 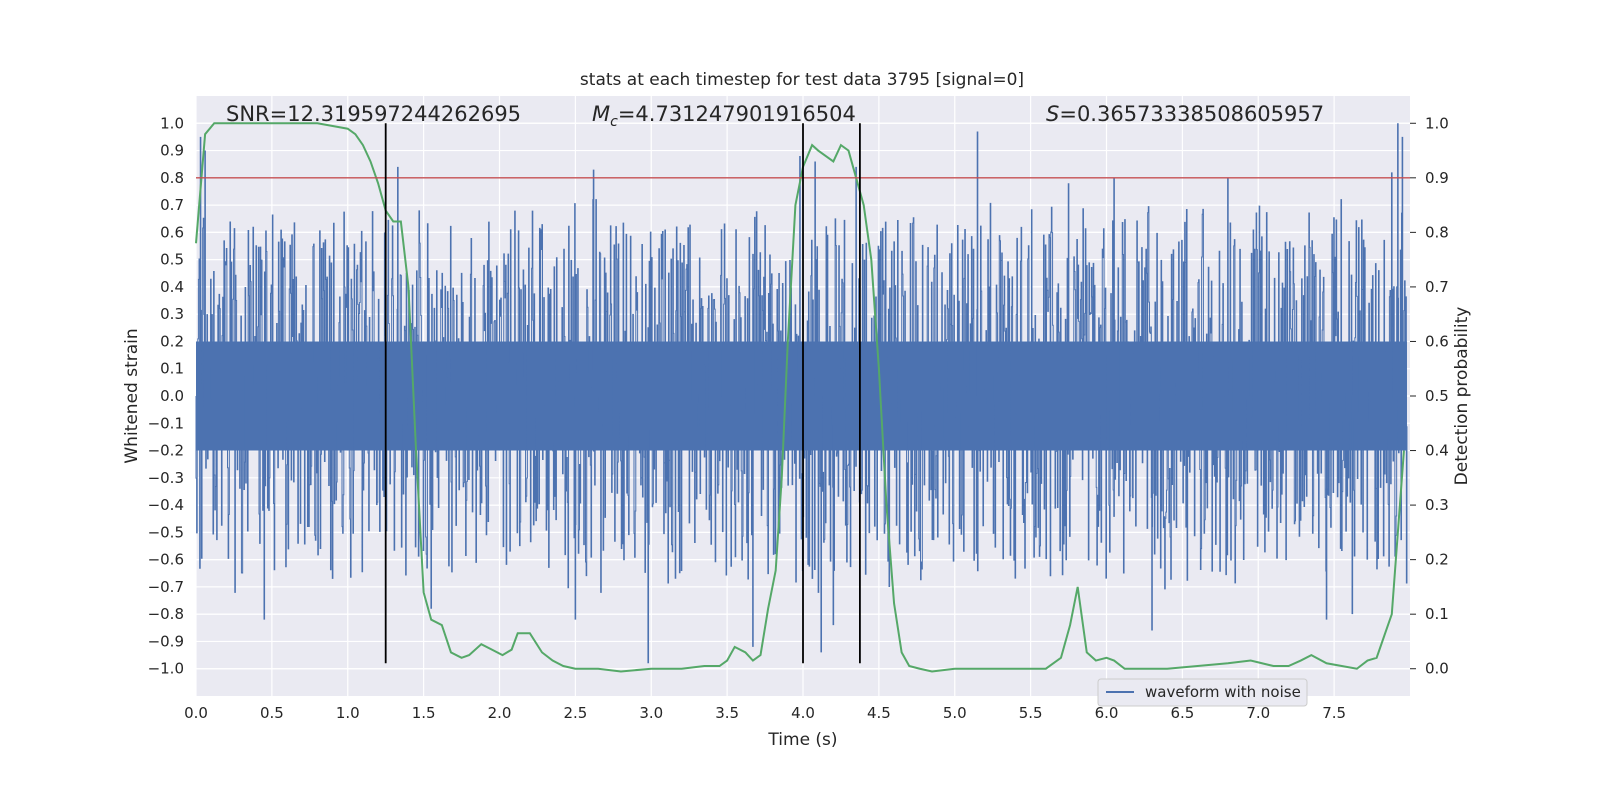 What do you see at coordinates (601, 114) in the screenshot?
I see `mc-symbol: M` at bounding box center [601, 114].